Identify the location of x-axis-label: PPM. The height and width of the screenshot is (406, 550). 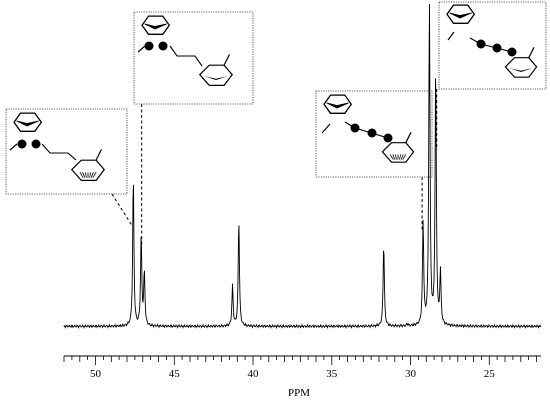
(299, 393).